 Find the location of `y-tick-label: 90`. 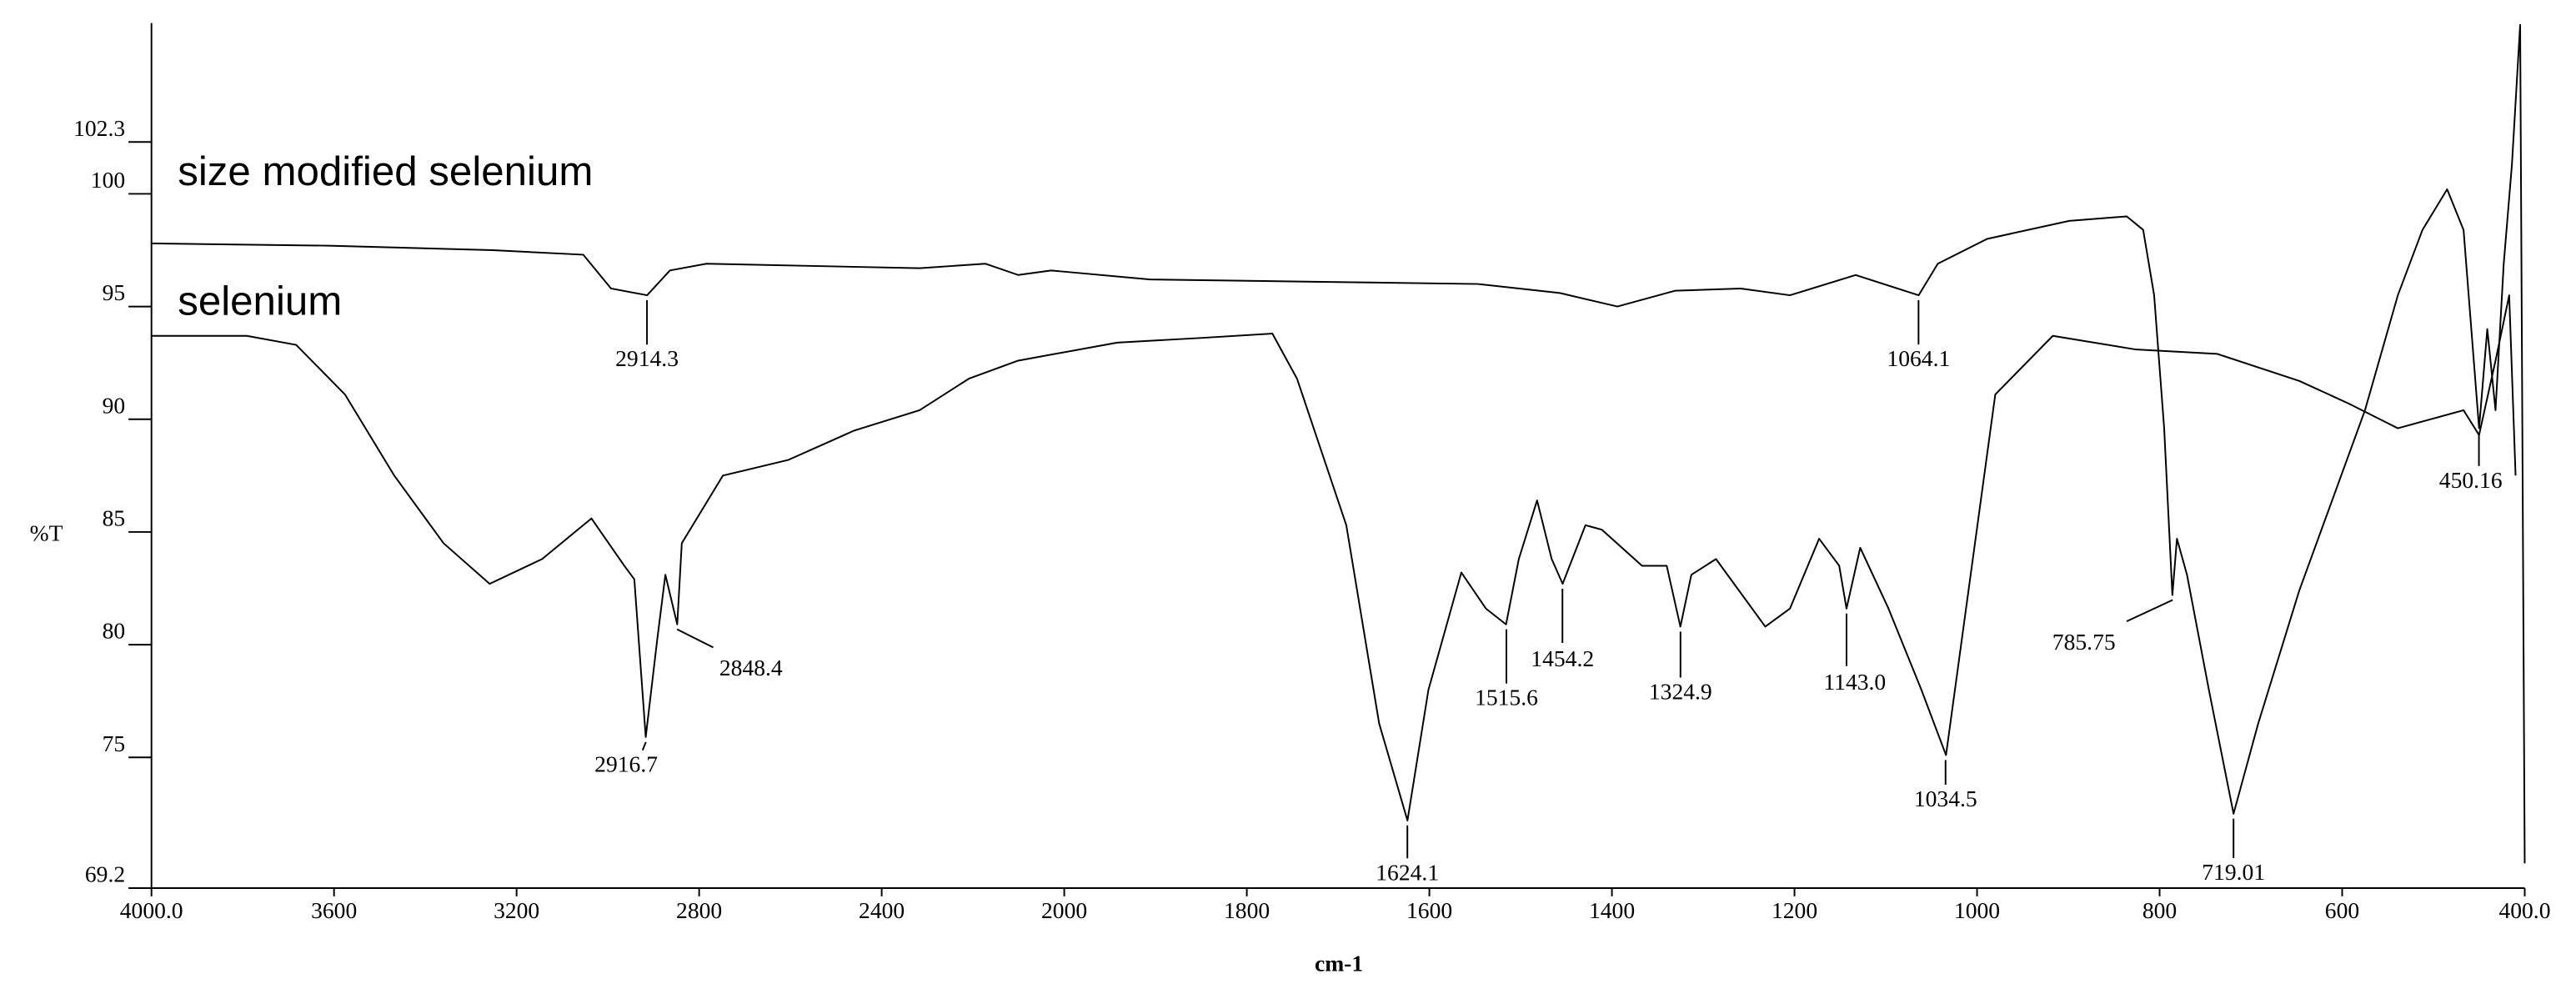

y-tick-label: 90 is located at coordinates (114, 405).